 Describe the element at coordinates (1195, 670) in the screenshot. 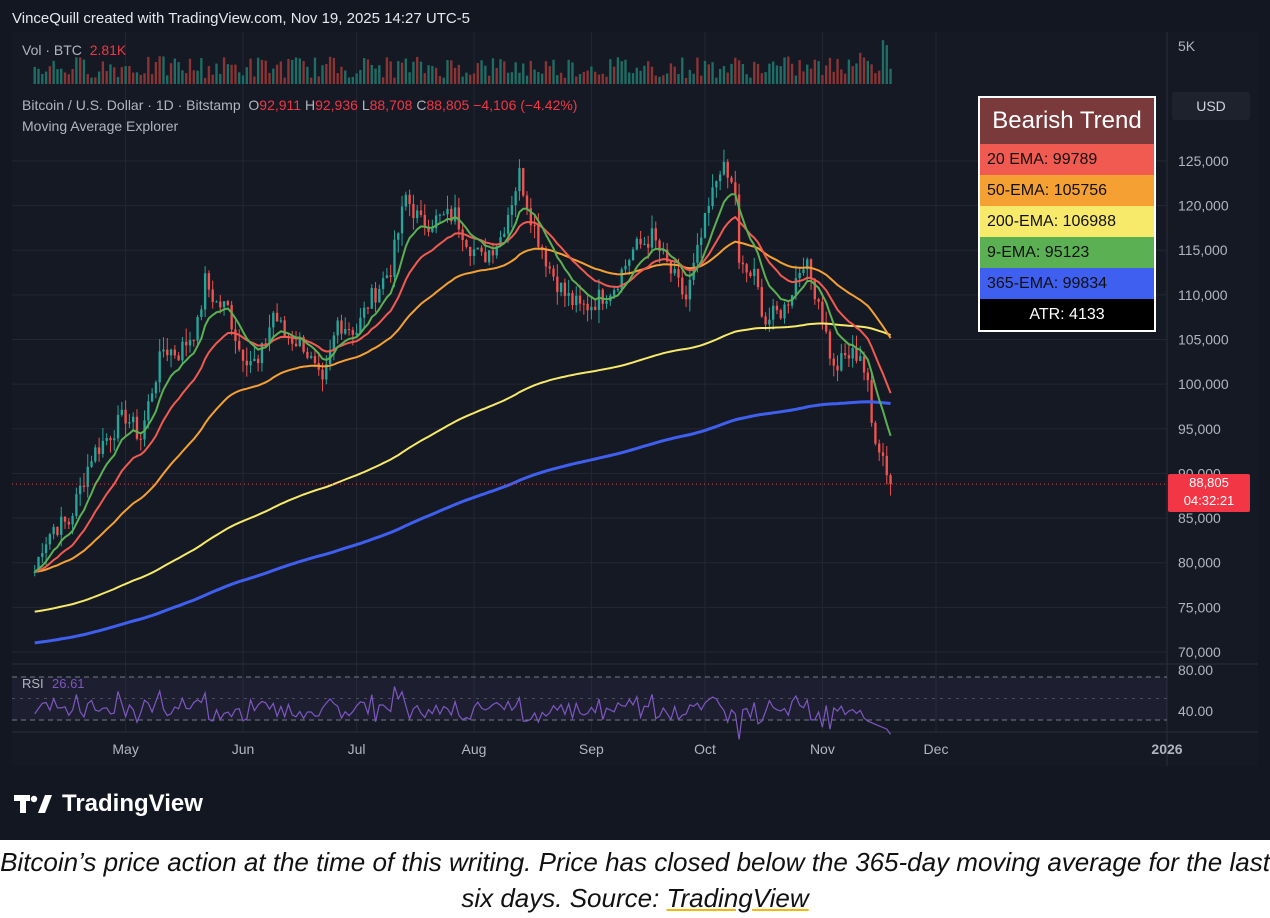

I see `rsi-upper-label: 80.00` at that location.